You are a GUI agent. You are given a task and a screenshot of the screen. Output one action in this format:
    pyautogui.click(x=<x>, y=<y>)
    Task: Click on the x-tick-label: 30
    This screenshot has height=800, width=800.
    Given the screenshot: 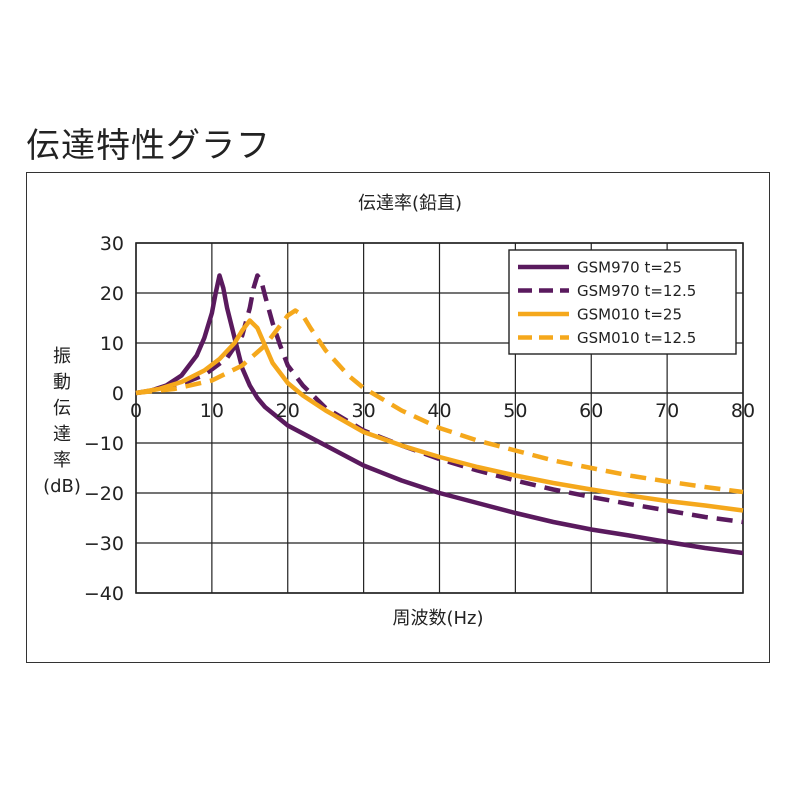 What is the action you would take?
    pyautogui.click(x=364, y=411)
    